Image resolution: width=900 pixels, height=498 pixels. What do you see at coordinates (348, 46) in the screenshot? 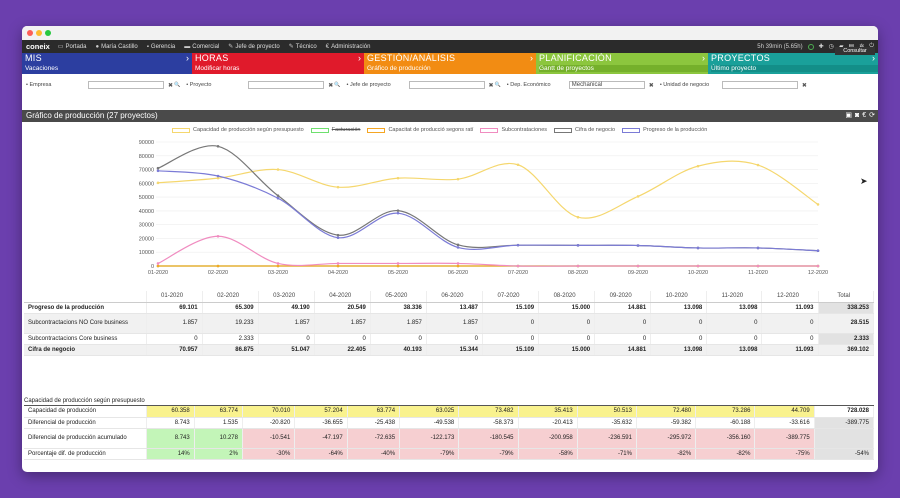
I see `nav-item-administracion: € Administración` at bounding box center [348, 46].